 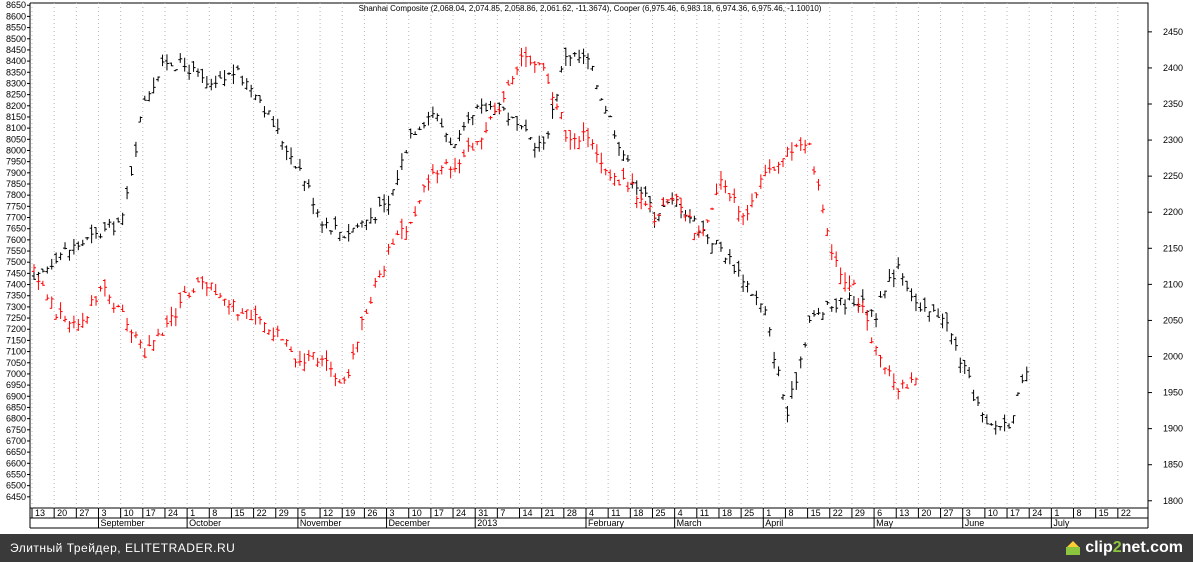 What do you see at coordinates (303, 513) in the screenshot?
I see `x-day-label: 5` at bounding box center [303, 513].